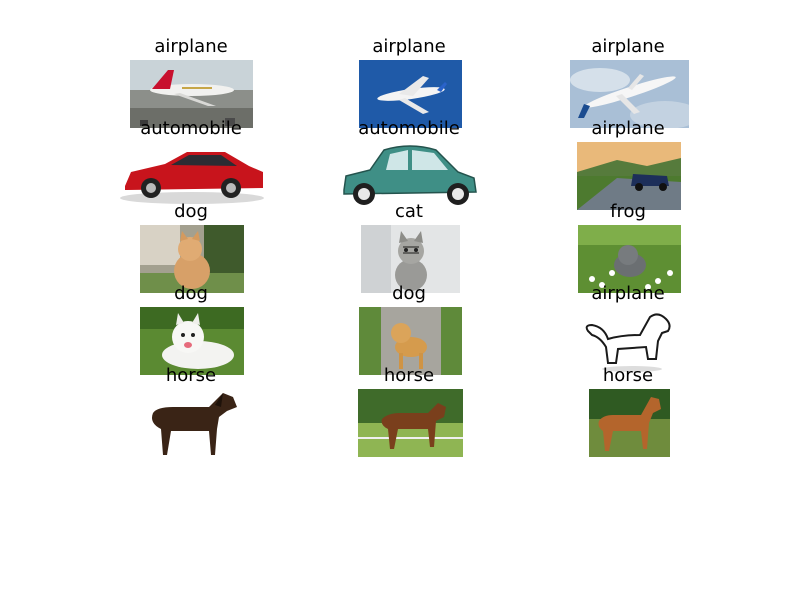 The image size is (800, 600). Describe the element at coordinates (629, 423) in the screenshot. I see `chestnut-horse-image` at that location.